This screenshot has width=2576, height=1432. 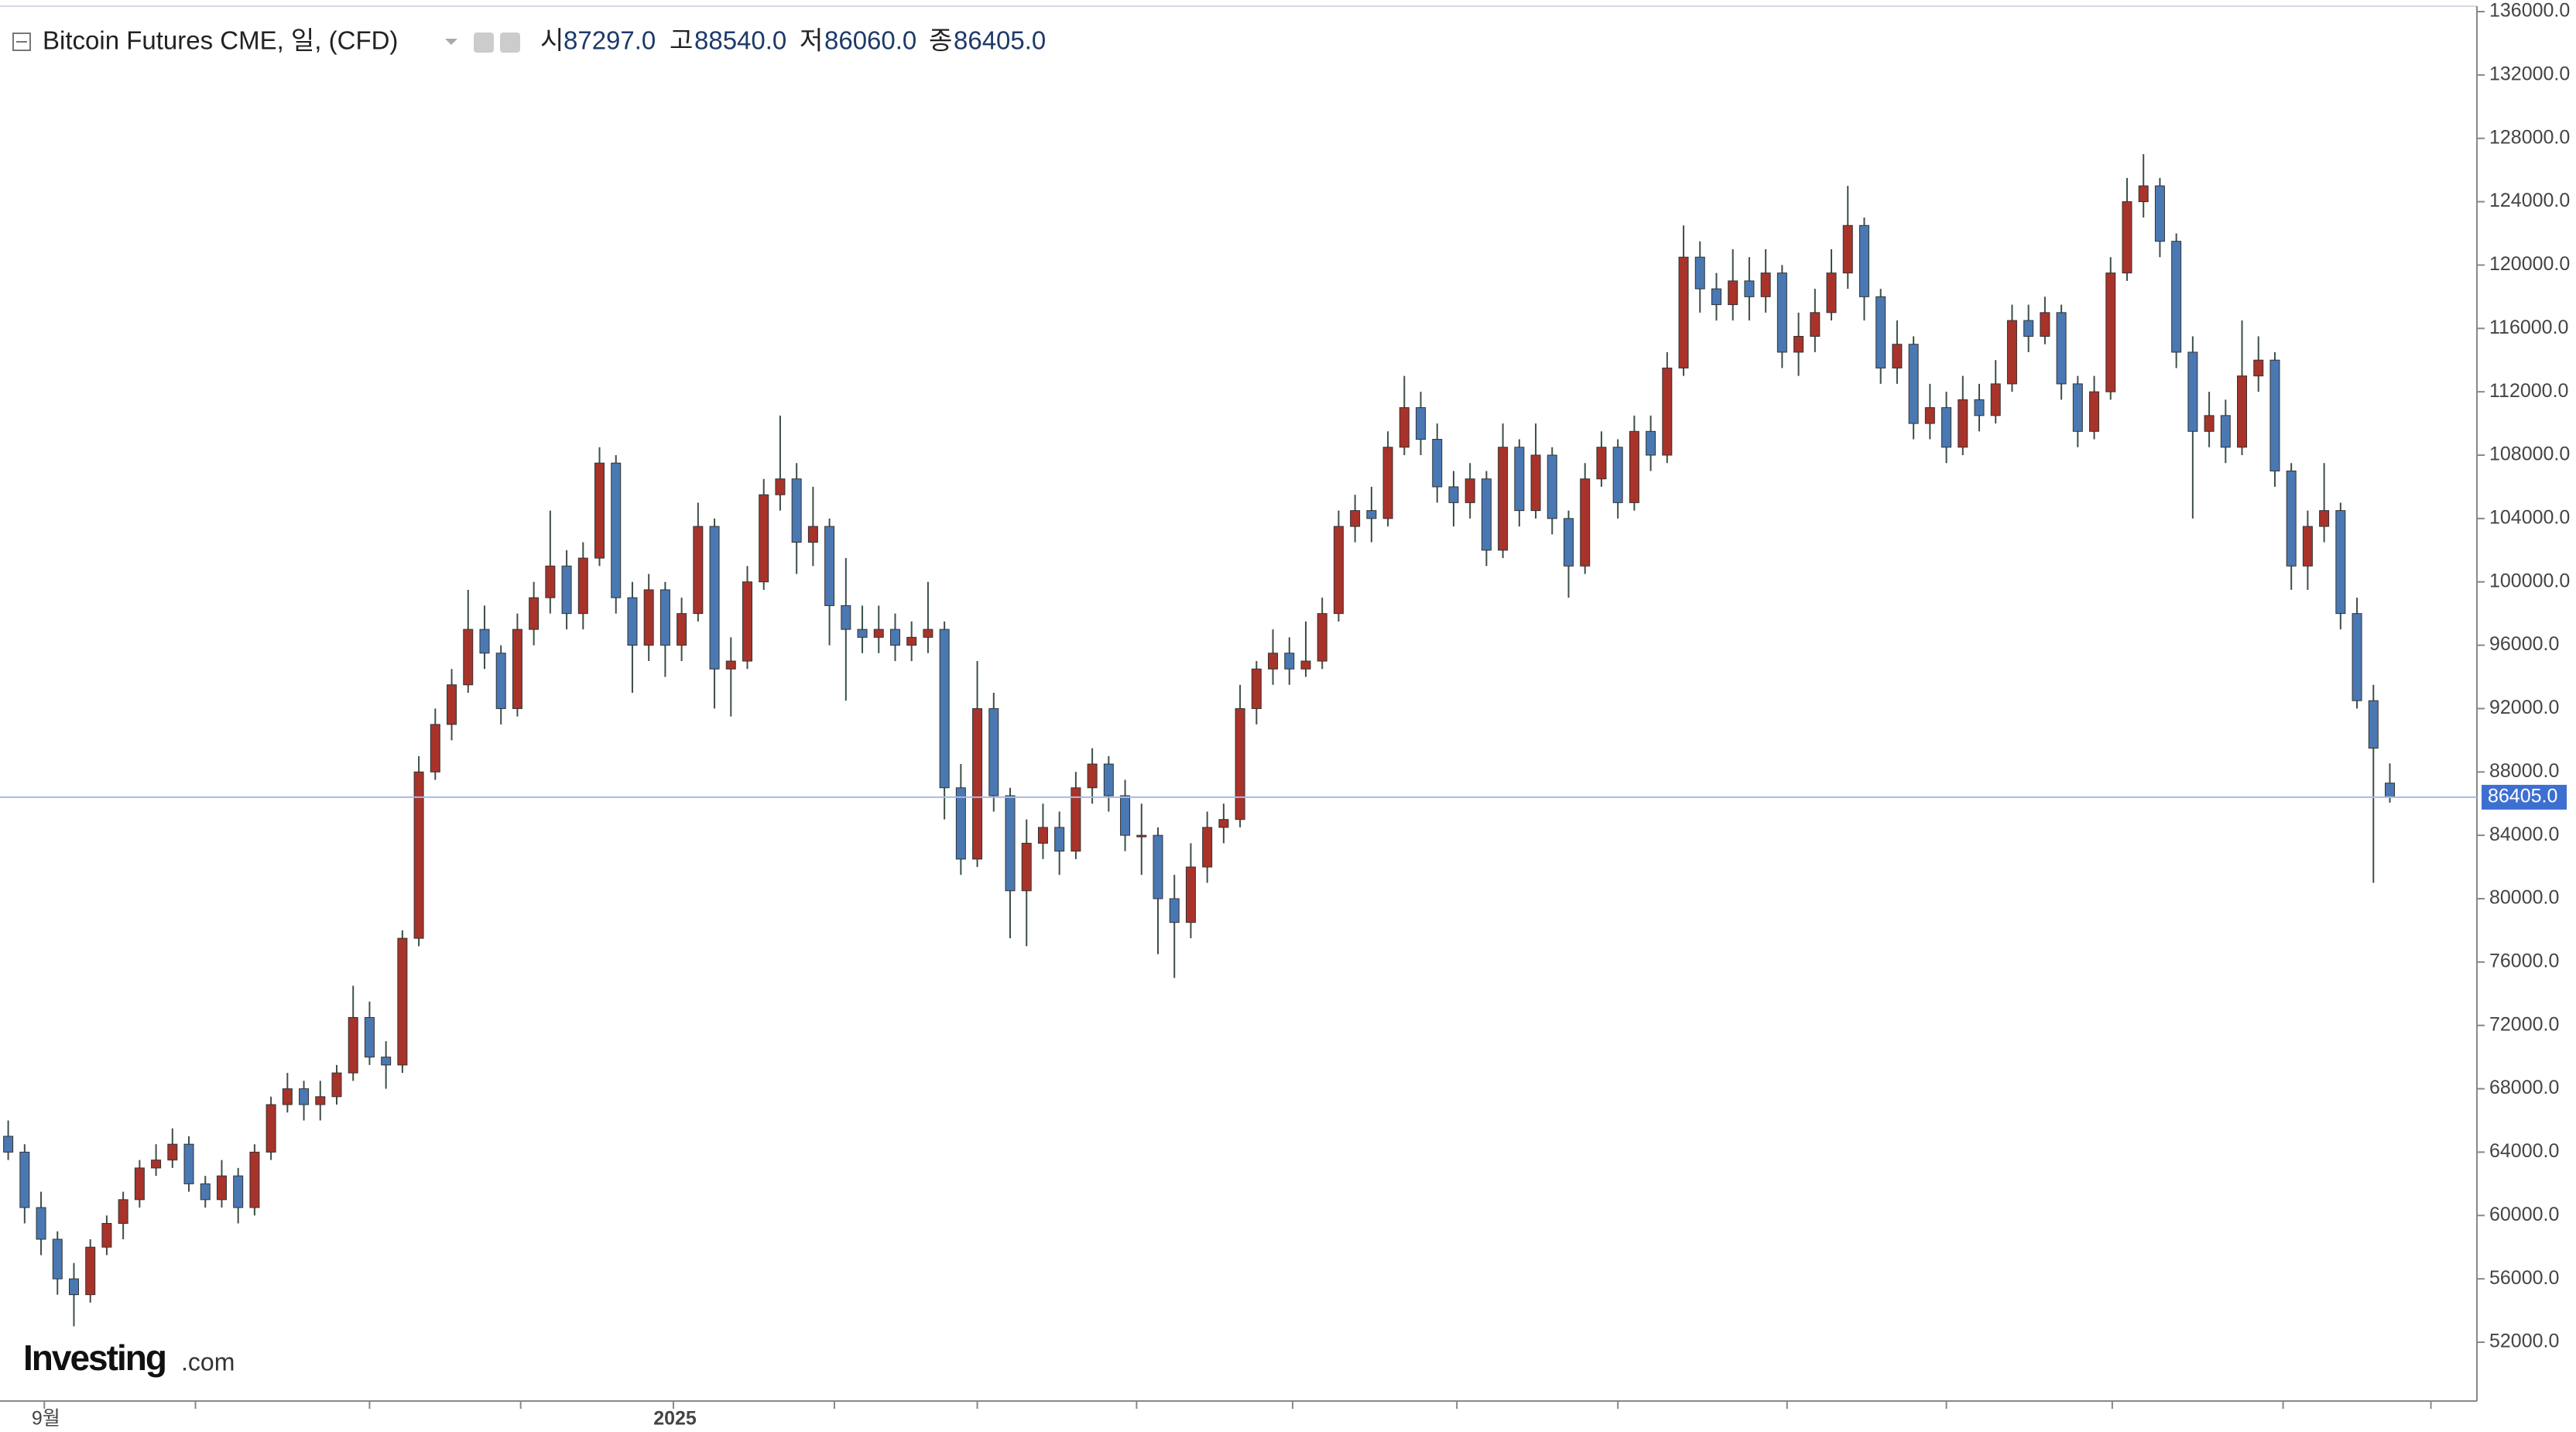 What do you see at coordinates (2529, 73) in the screenshot?
I see `y-tick-label: 132000.0` at bounding box center [2529, 73].